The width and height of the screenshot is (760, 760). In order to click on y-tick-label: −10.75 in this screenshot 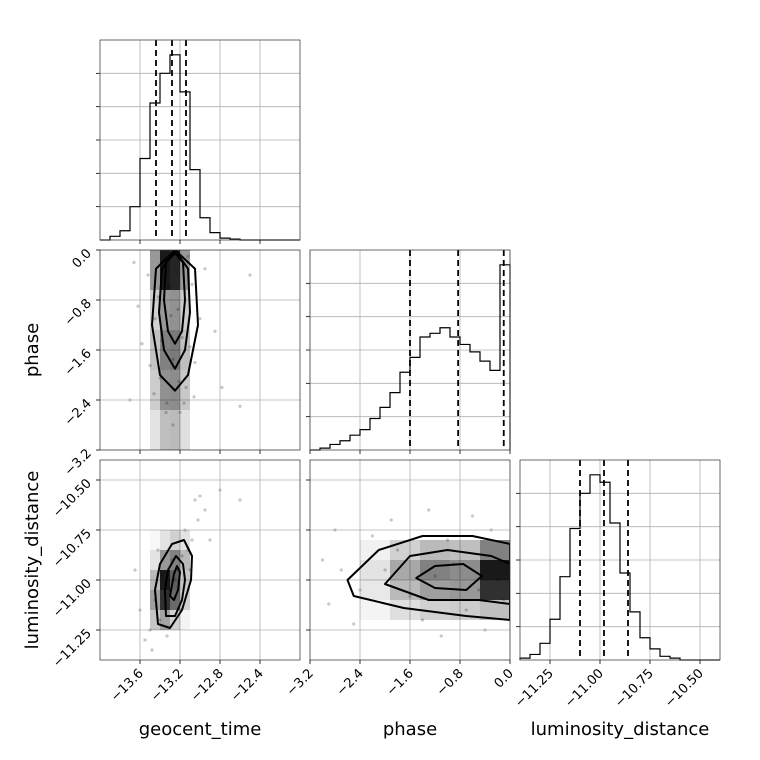, I will do `click(72, 548)`.